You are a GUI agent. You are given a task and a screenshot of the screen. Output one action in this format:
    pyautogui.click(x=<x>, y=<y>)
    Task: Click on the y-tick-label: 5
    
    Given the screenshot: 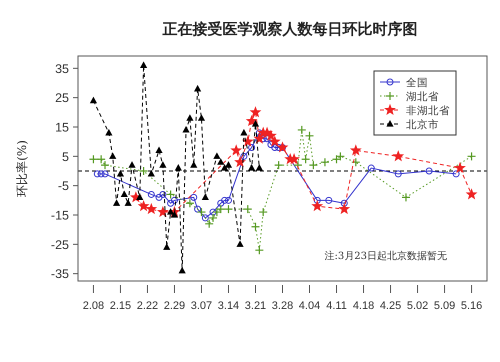 What is the action you would take?
    pyautogui.click(x=66, y=157)
    